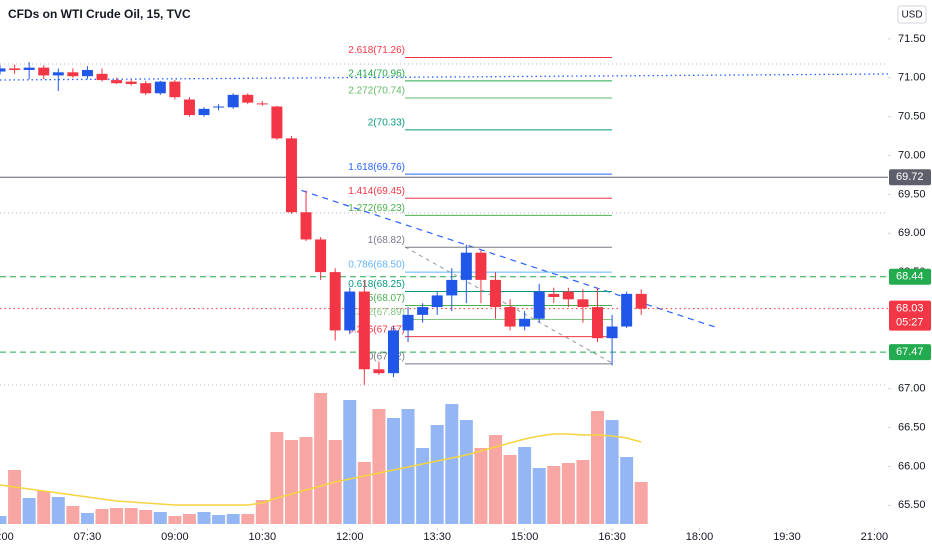 The width and height of the screenshot is (932, 550). What do you see at coordinates (350, 537) in the screenshot?
I see `x-tick-label: 12:00` at bounding box center [350, 537].